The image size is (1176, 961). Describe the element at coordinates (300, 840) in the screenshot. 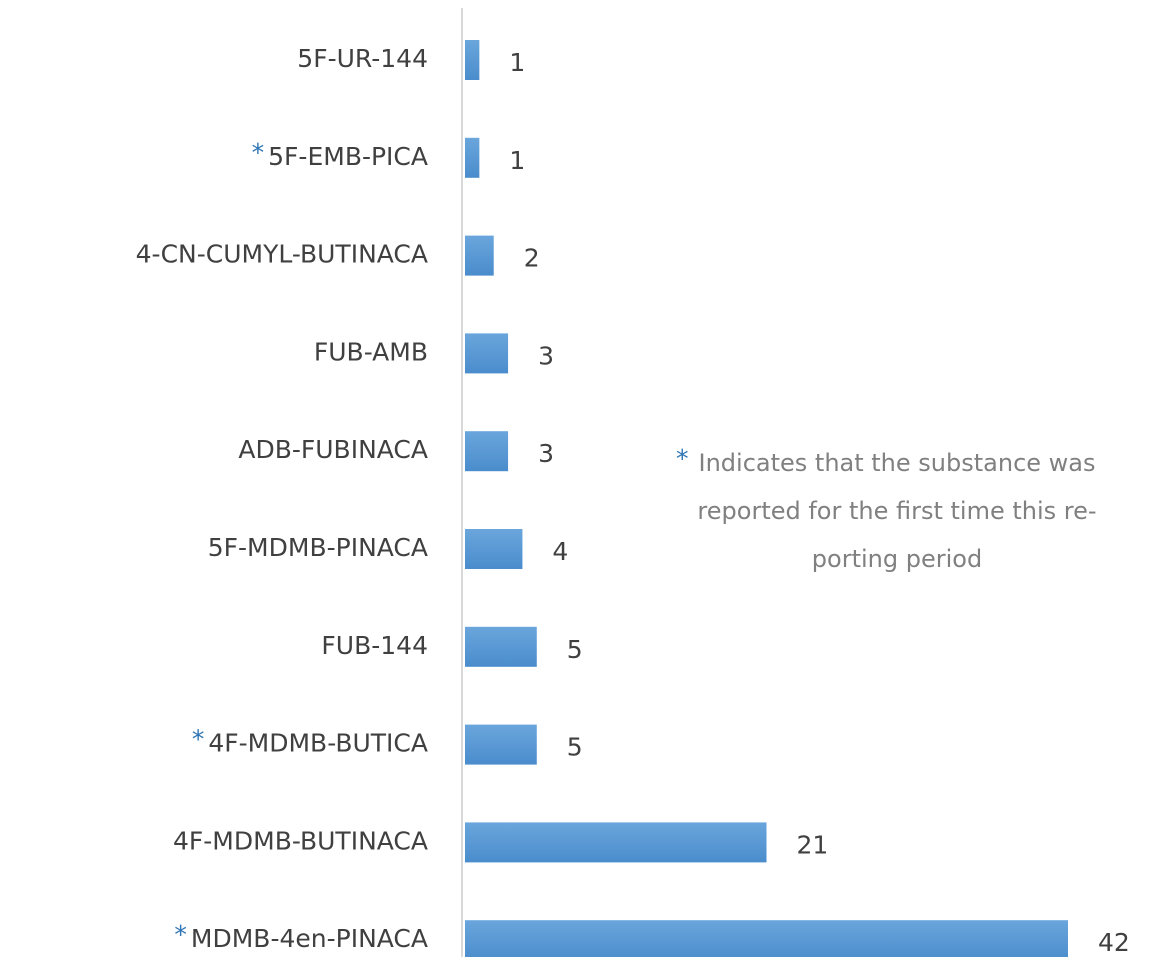

I see `category-label: 4F-MDMB-BUTINACA` at that location.